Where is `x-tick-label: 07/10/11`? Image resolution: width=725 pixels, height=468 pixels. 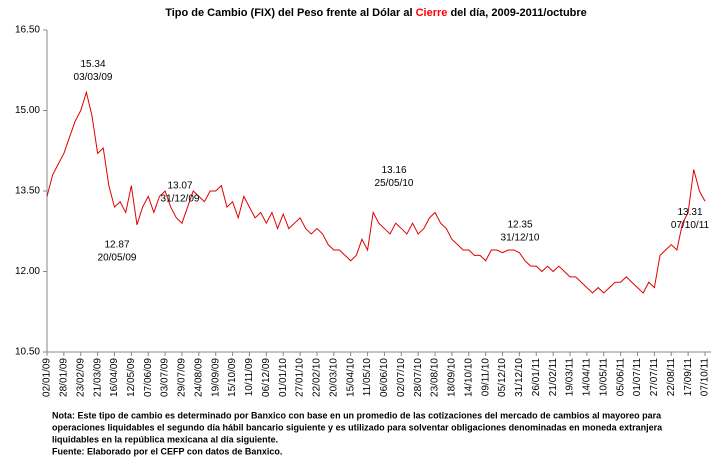
x-tick-label: 07/10/11 is located at coordinates (705, 377).